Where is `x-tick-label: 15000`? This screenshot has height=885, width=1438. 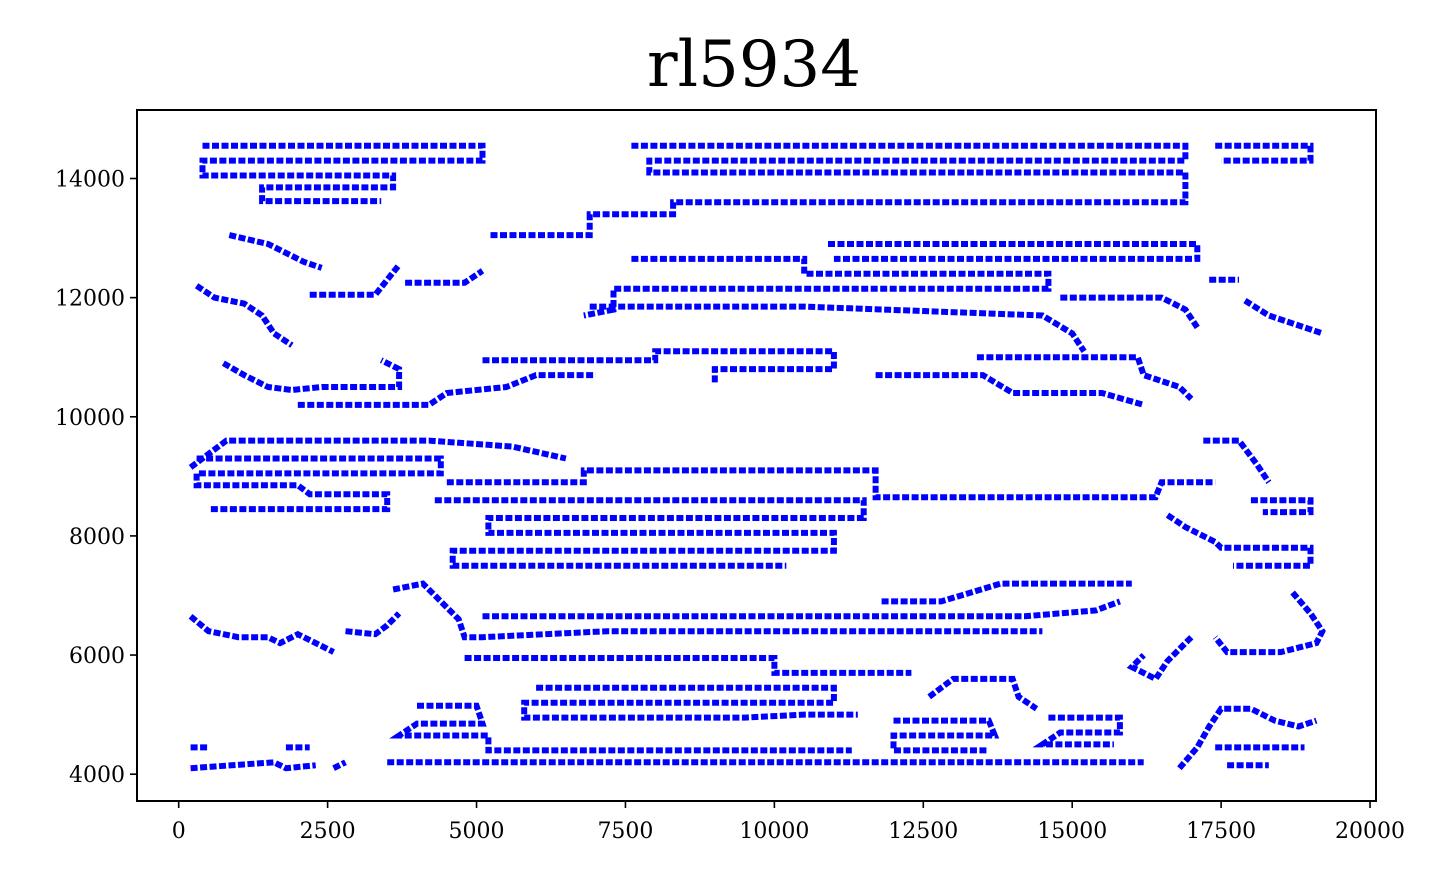 x-tick-label: 15000 is located at coordinates (1072, 831).